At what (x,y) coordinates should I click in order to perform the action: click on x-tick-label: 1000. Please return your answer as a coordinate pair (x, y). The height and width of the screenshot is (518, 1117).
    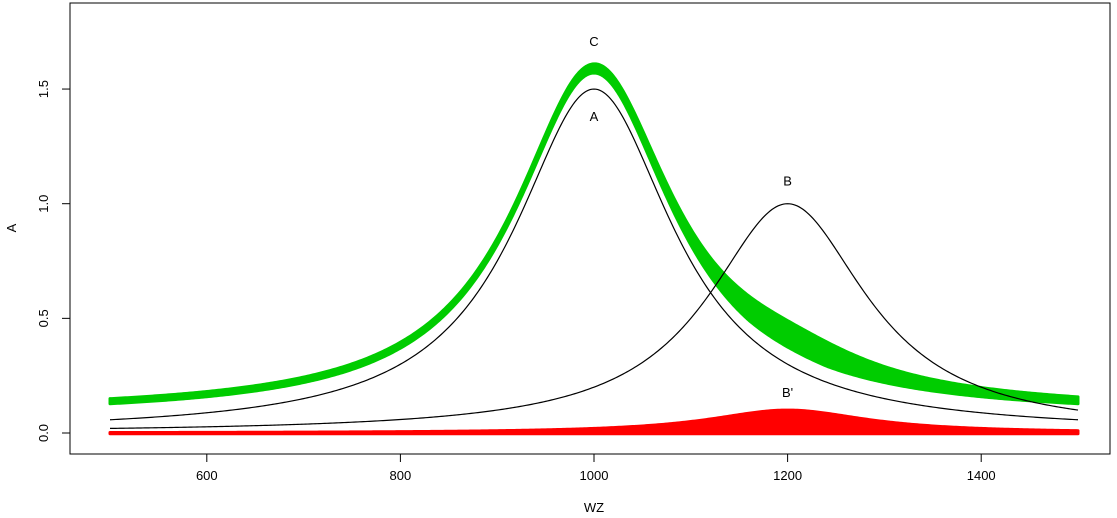
    Looking at the image, I should click on (594, 475).